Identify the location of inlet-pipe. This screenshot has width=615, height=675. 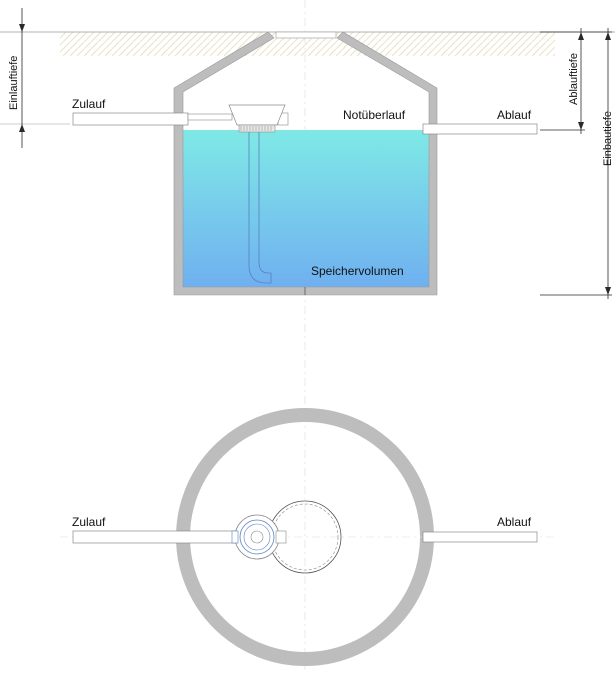
(130, 119).